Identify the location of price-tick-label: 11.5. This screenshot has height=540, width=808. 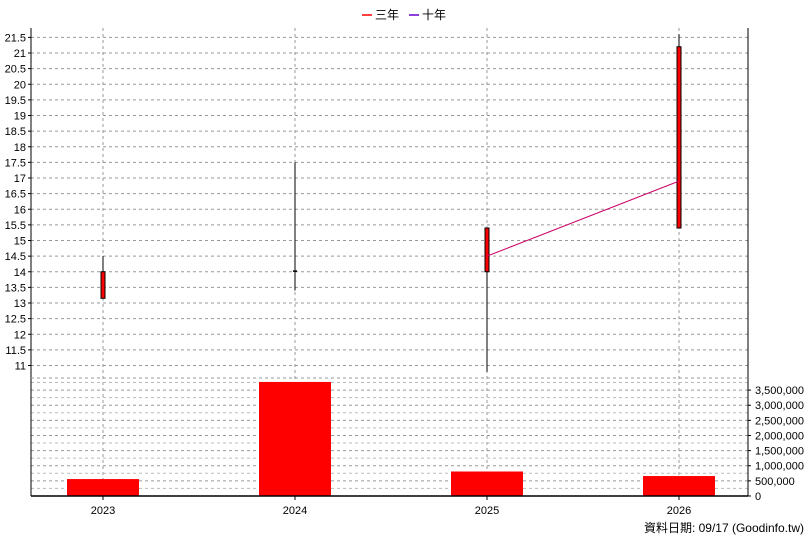
(15, 351).